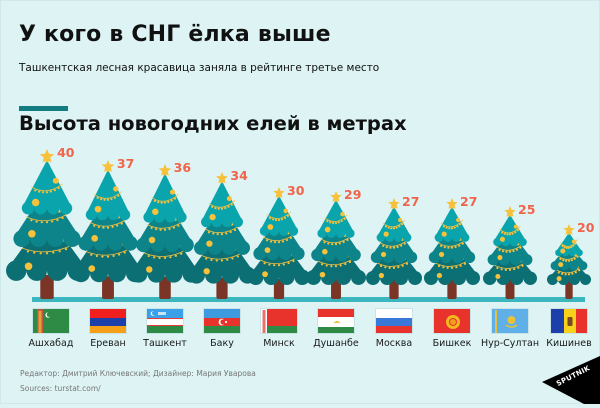 The width and height of the screenshot is (600, 408). I want to click on sputnik-logo: SPUTNIK, so click(569, 380).